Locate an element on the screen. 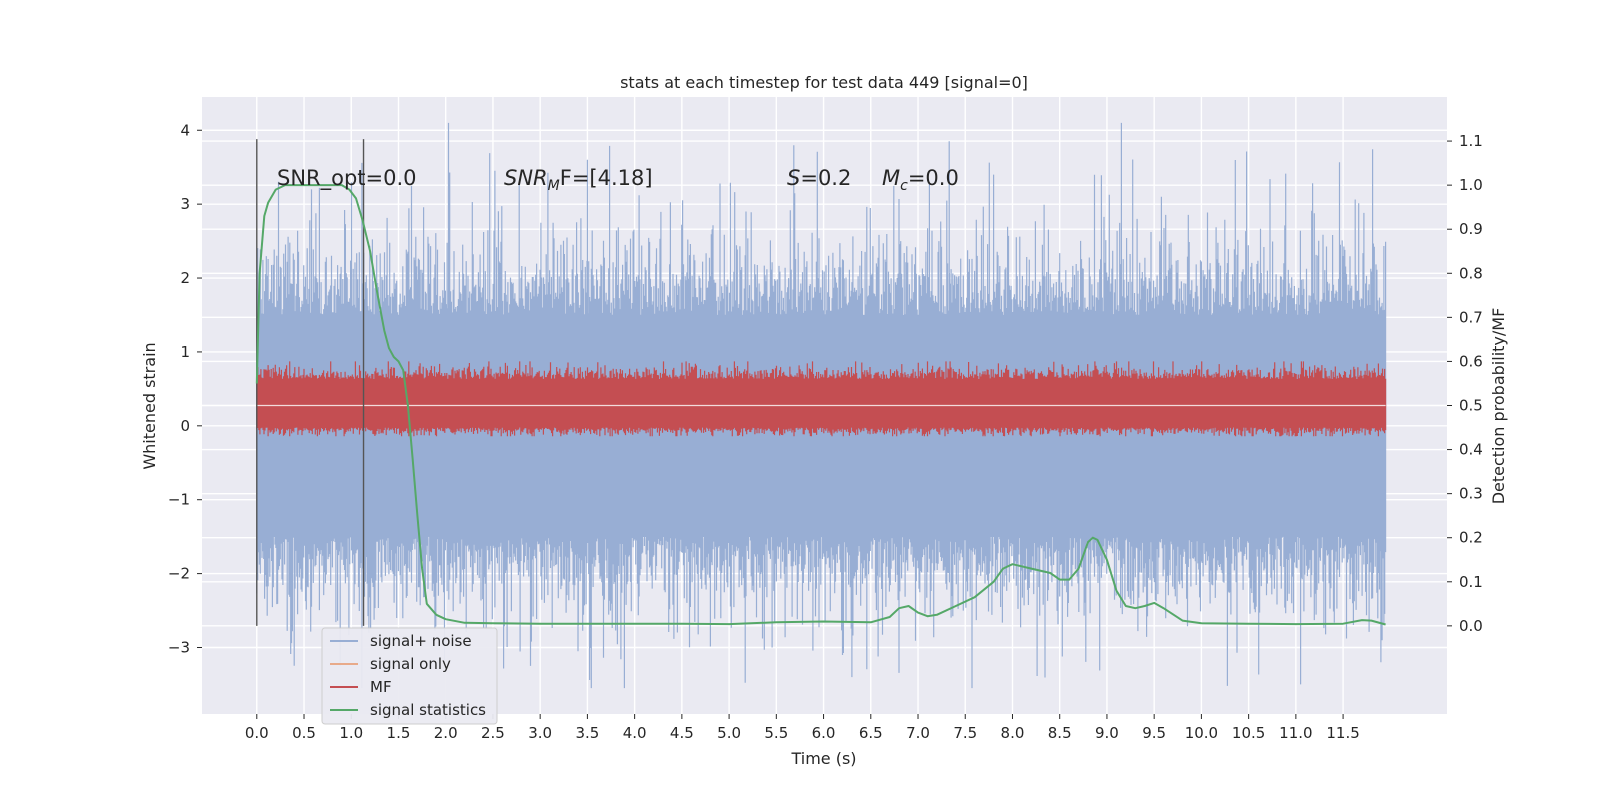 The height and width of the screenshot is (800, 1600). right-tick-label: 0.0 is located at coordinates (1471, 626).